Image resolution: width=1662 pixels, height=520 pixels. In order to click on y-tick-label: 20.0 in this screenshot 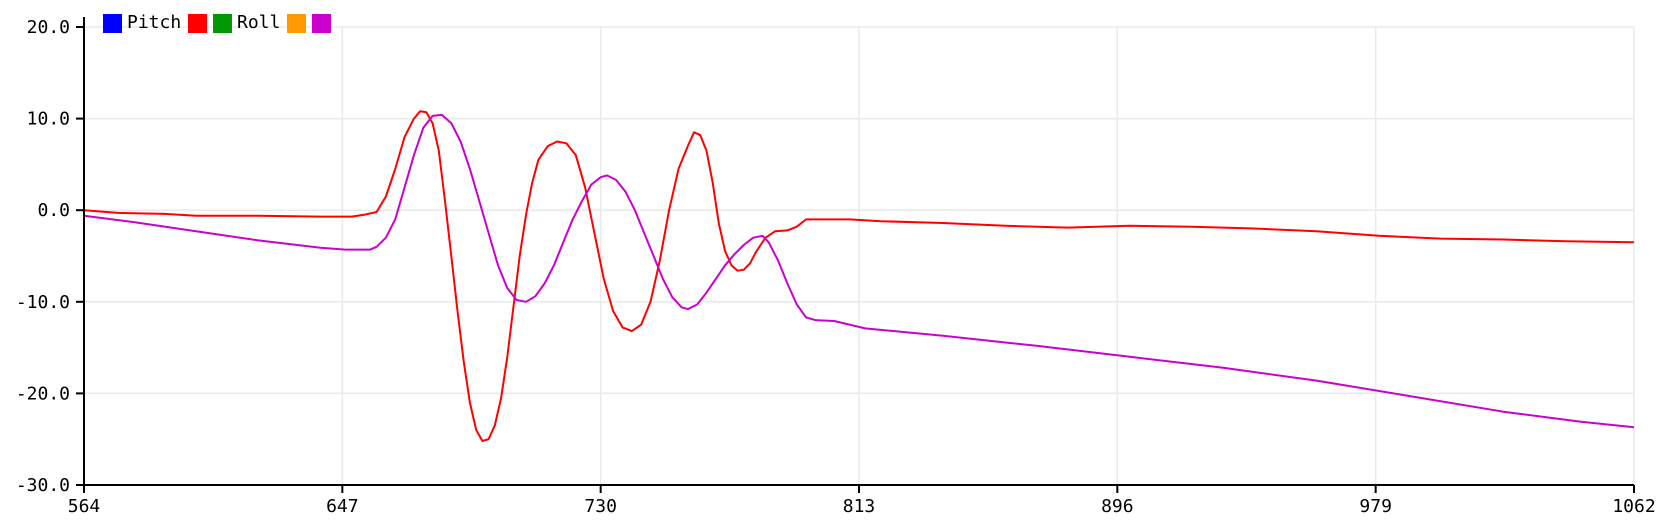, I will do `click(48, 27)`.